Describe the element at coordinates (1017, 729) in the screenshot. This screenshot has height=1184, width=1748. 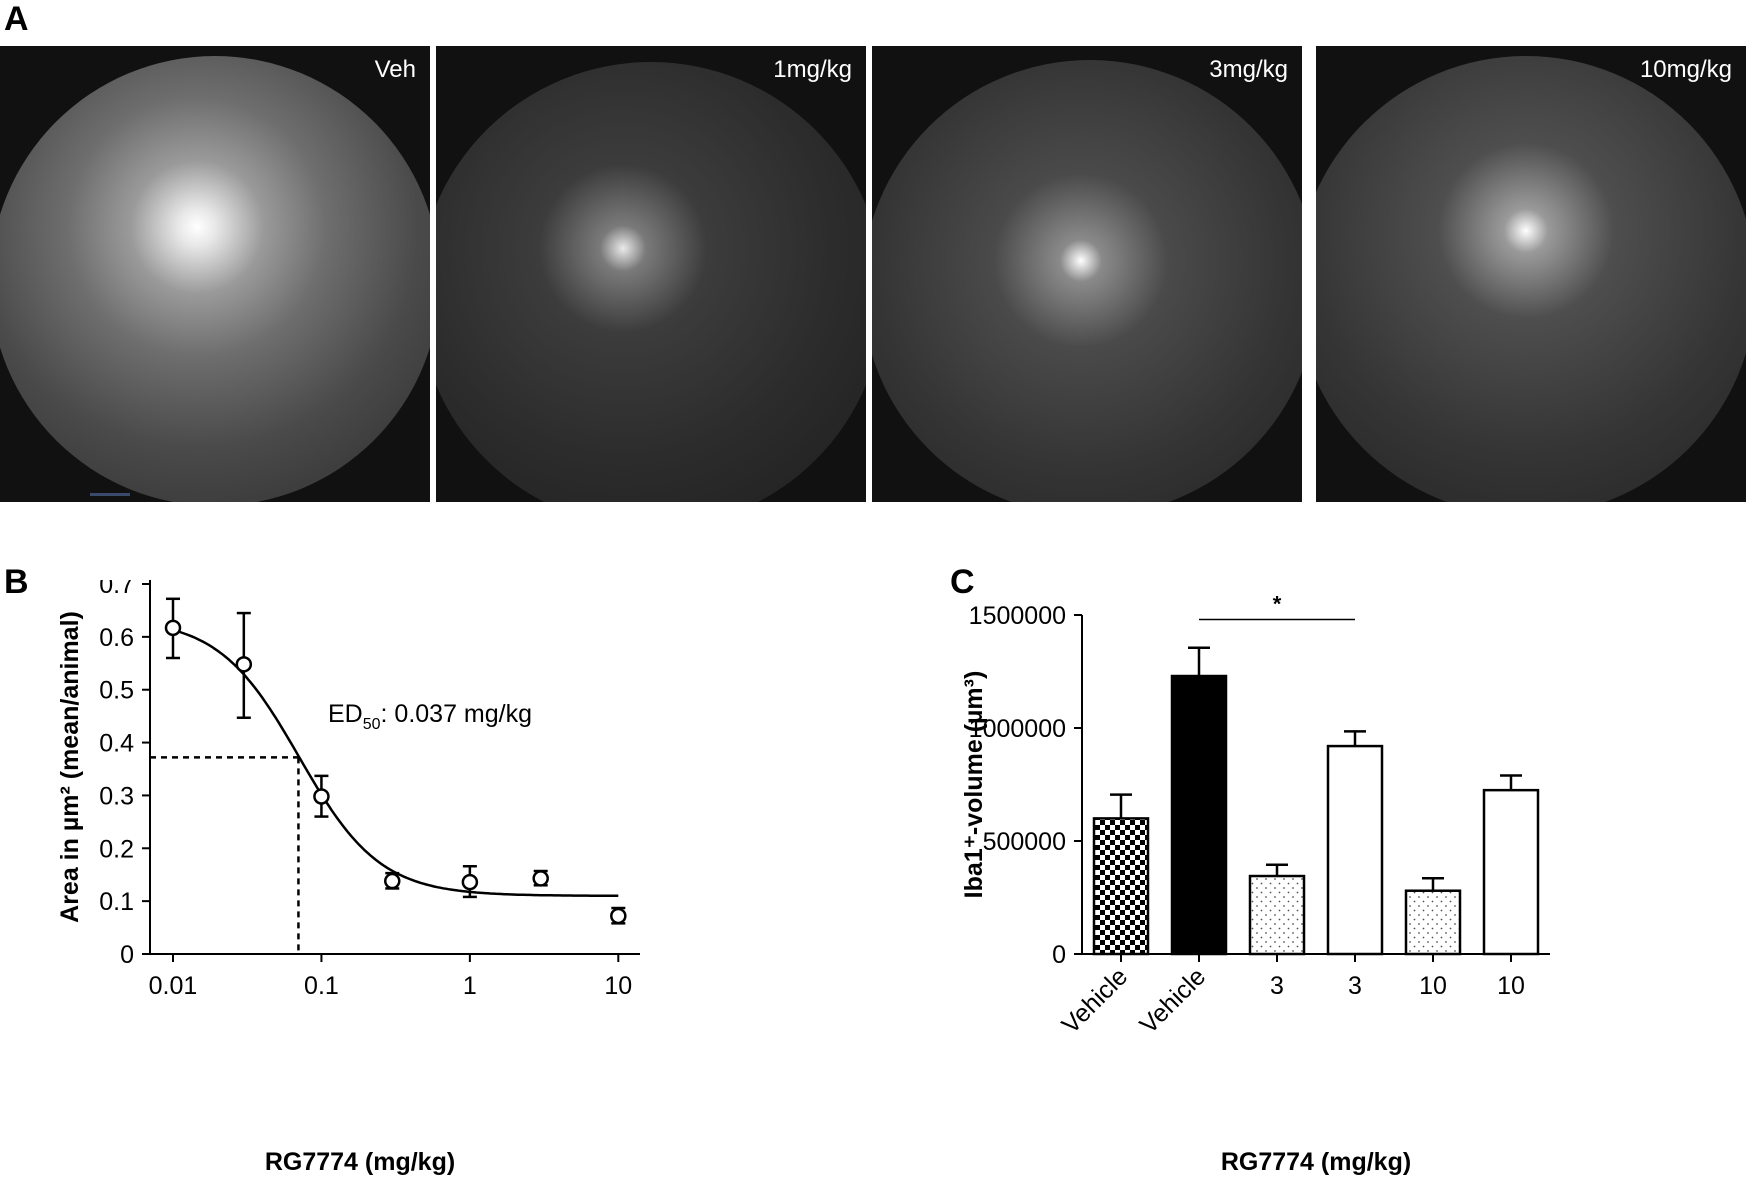
I see `y-tick-label: 1000000` at that location.